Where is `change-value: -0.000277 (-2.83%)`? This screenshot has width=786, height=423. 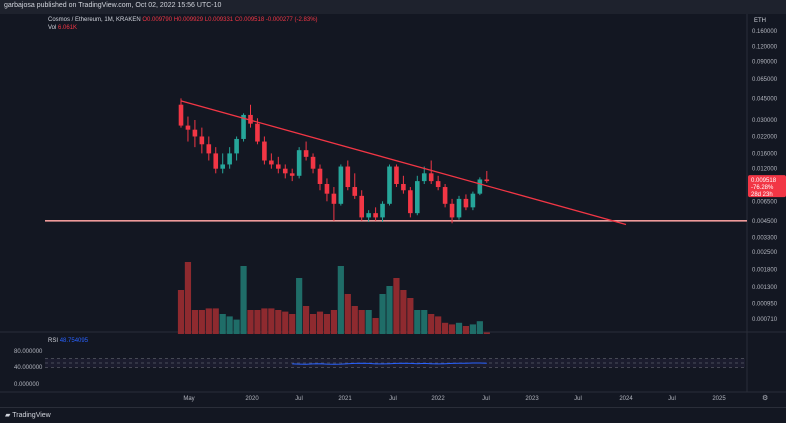
change-value: -0.000277 (-2.83%) is located at coordinates (291, 20).